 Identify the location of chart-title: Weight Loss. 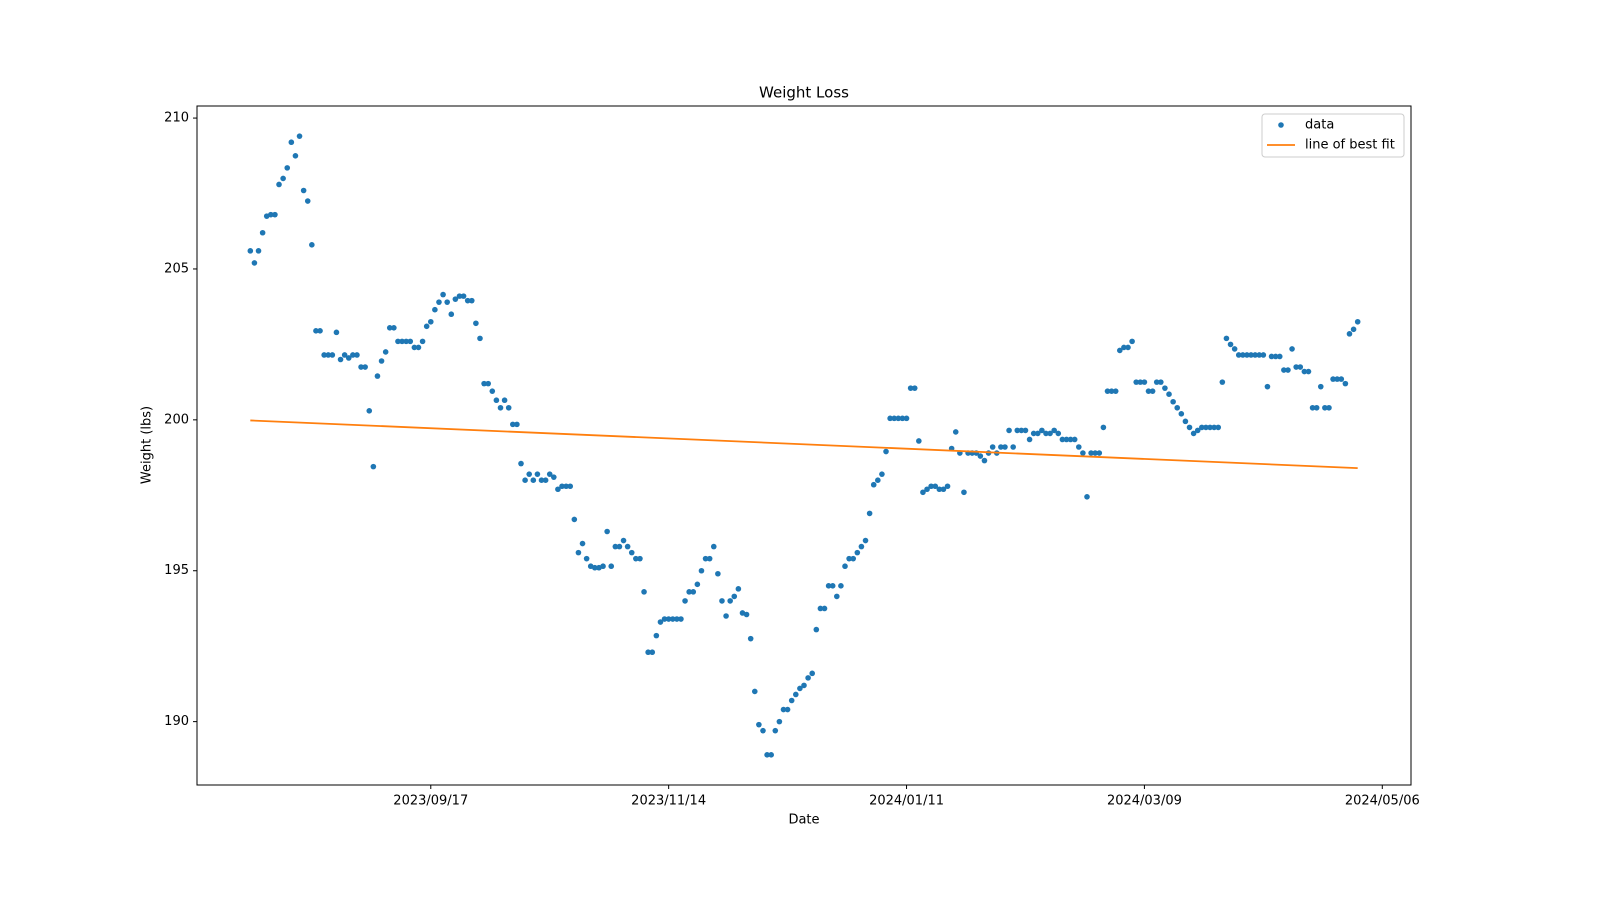
(804, 93).